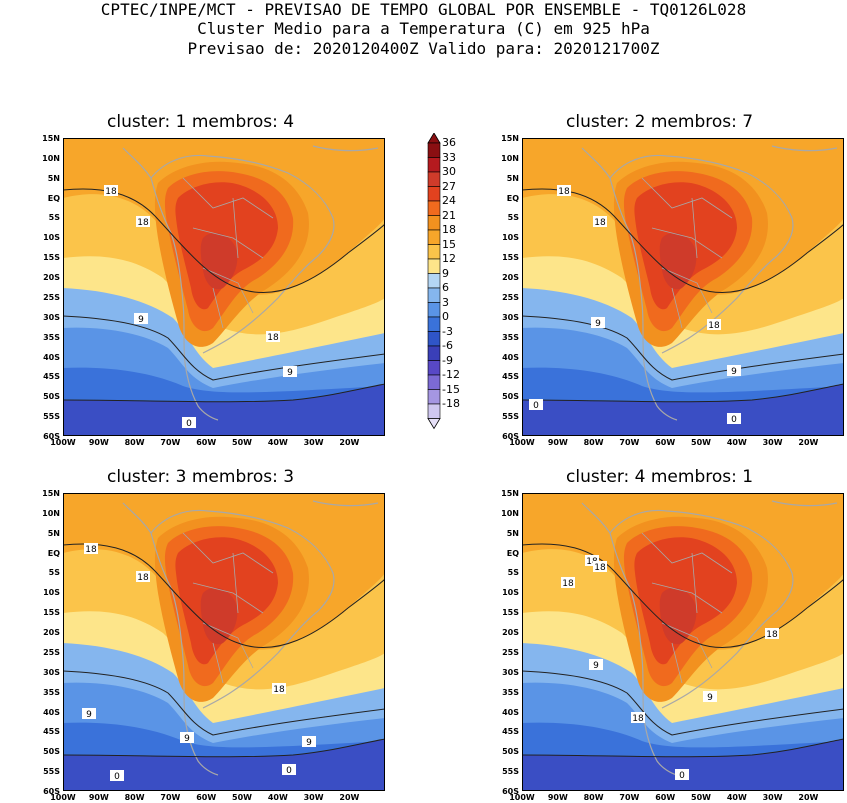 This screenshot has width=847, height=803. I want to click on colorbar-tick-label: 12, so click(449, 258).